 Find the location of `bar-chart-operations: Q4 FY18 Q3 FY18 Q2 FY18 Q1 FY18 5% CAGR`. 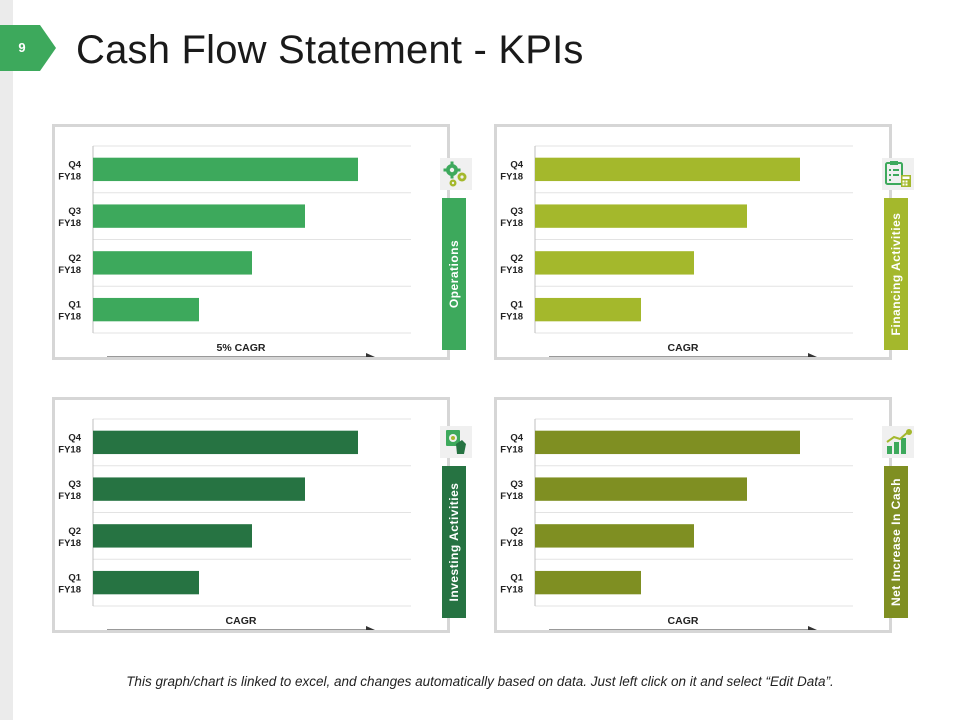

bar-chart-operations: Q4 FY18 Q3 FY18 Q2 FY18 Q1 FY18 5% CAGR is located at coordinates (234, 251).